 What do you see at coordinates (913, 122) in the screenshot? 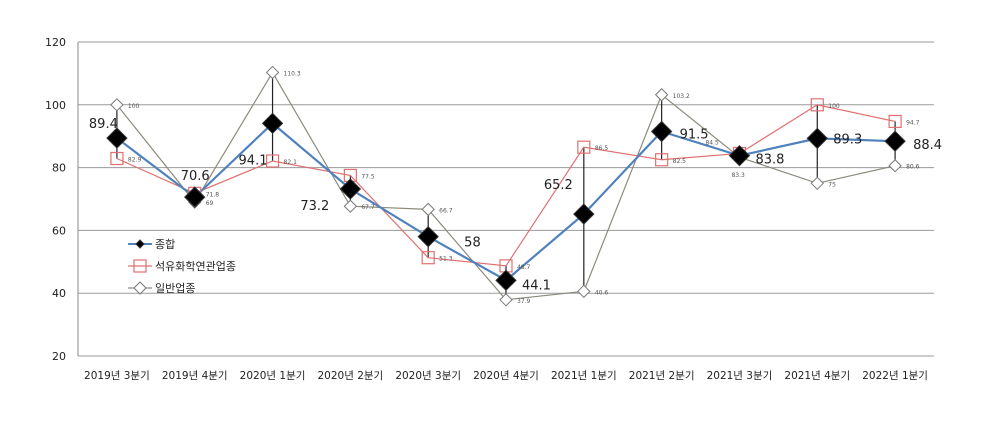
I see `data-label: 94.7` at bounding box center [913, 122].